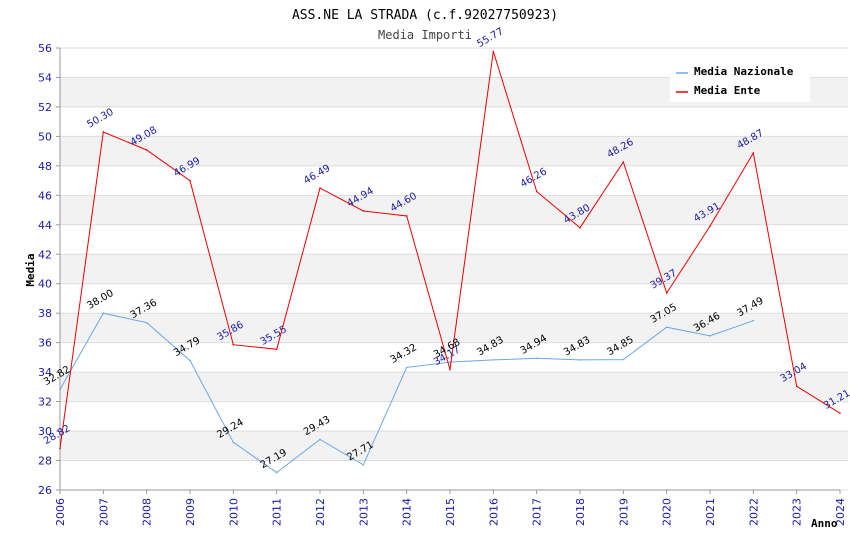  I want to click on y-tick-label: 34, so click(45, 372).